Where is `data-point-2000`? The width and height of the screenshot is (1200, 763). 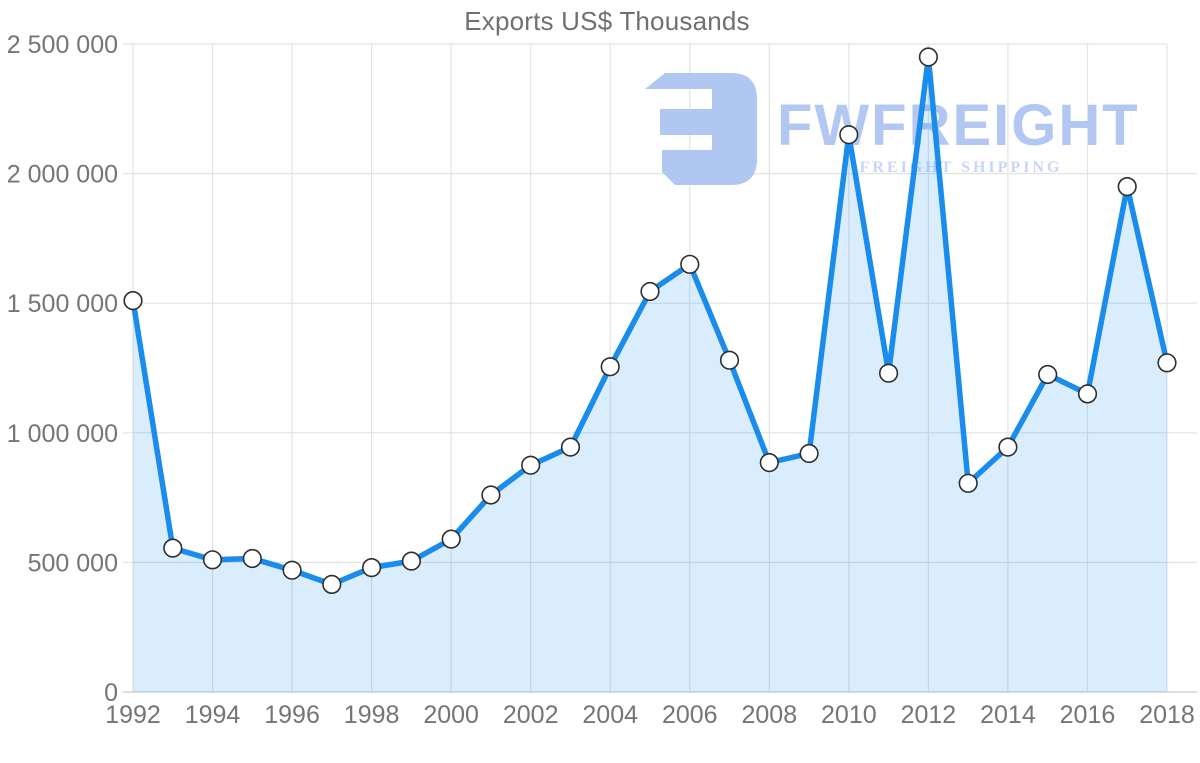
data-point-2000 is located at coordinates (451, 539).